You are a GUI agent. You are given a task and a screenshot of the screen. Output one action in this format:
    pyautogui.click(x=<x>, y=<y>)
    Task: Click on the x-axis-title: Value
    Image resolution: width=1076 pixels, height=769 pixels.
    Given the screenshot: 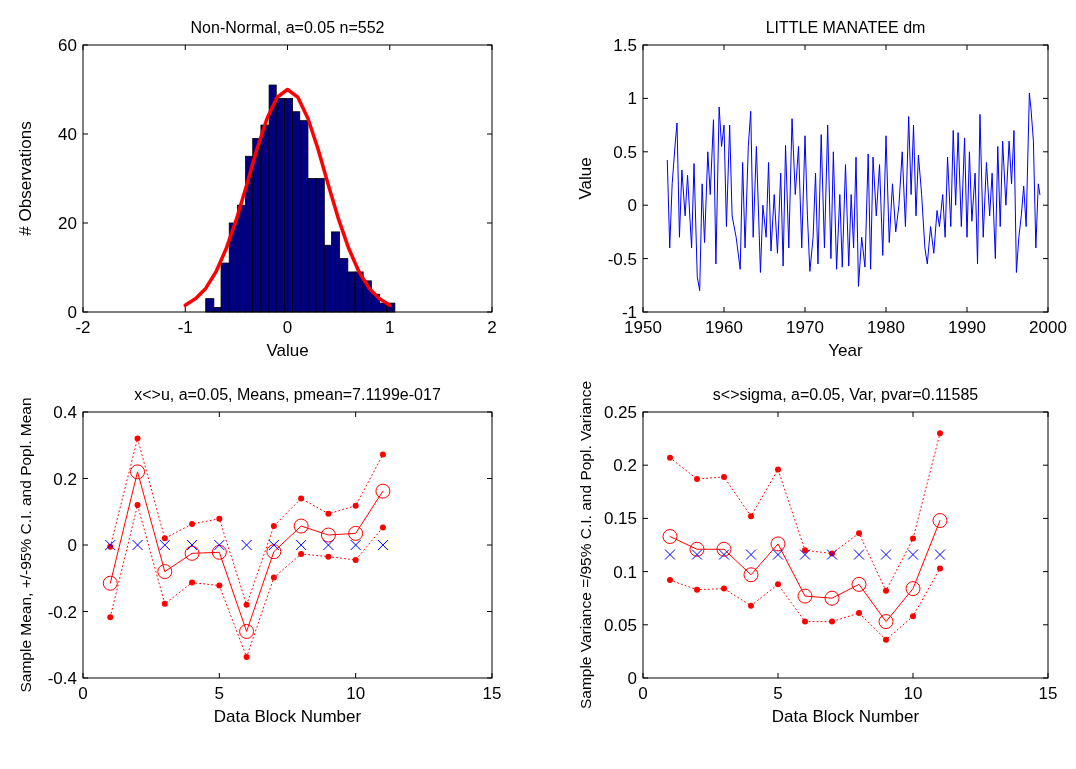 What is the action you would take?
    pyautogui.click(x=287, y=350)
    